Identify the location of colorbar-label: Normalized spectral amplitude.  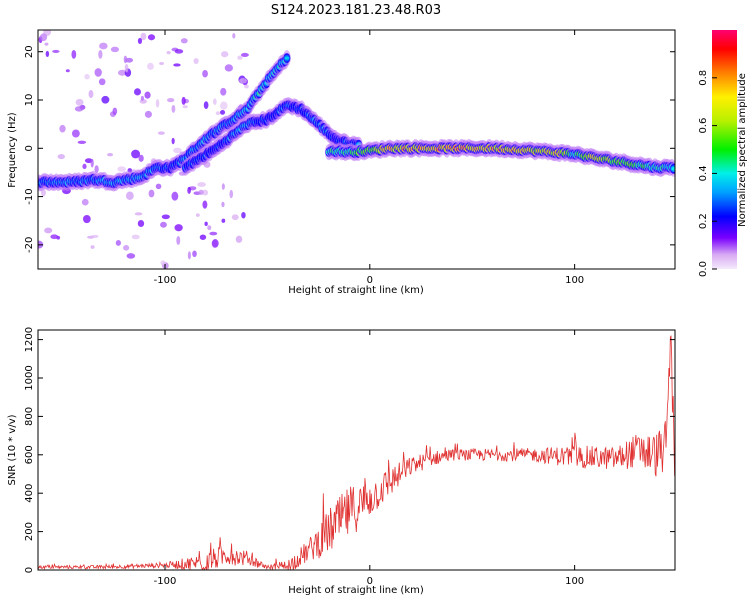
(742, 150).